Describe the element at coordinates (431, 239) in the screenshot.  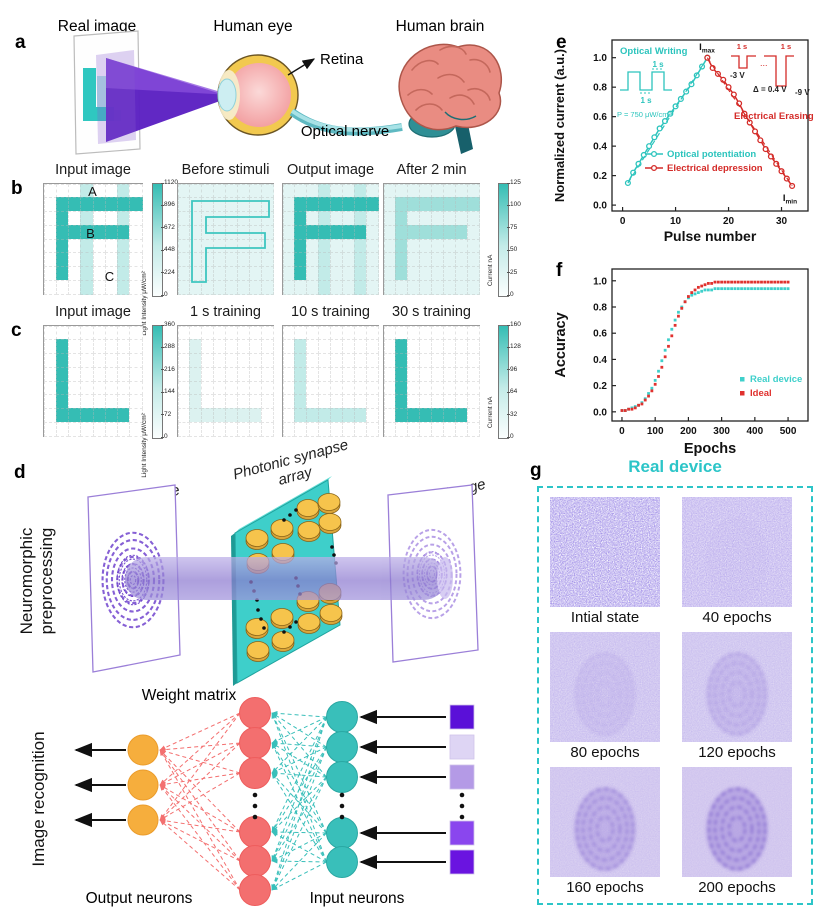
I see `heatmap-b-after` at that location.